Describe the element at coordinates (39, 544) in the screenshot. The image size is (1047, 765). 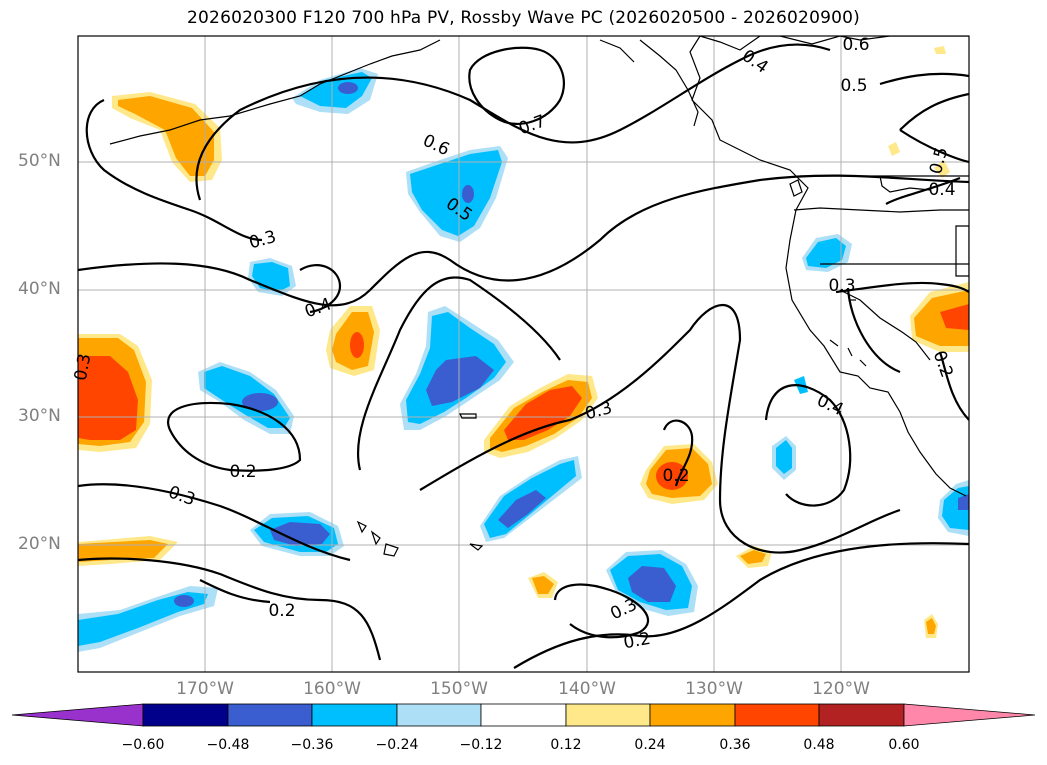
I see `lat-label-20n: 20°N` at that location.